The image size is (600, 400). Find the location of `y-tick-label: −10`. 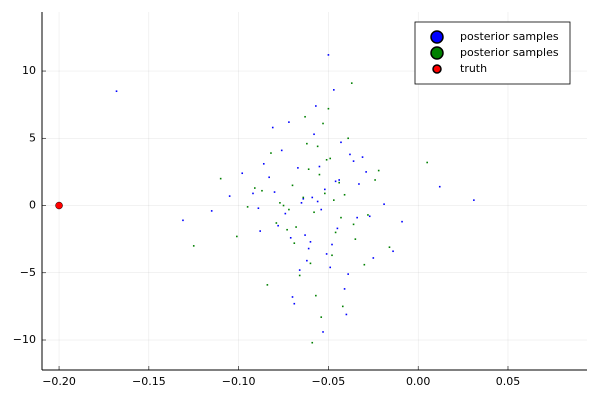

y-tick-label: −10 is located at coordinates (24, 339).